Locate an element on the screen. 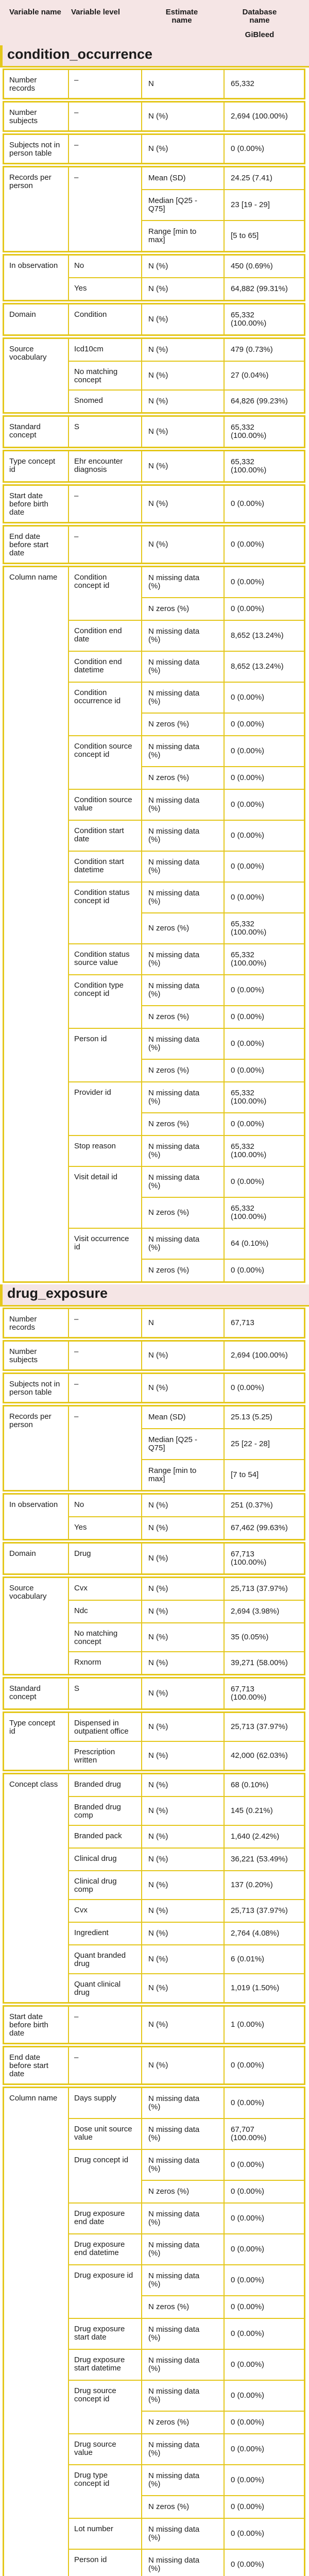 The height and width of the screenshot is (2576, 309). table-row-group: Domain Drug N (%) 67,713 (100.00%) is located at coordinates (154, 1558).